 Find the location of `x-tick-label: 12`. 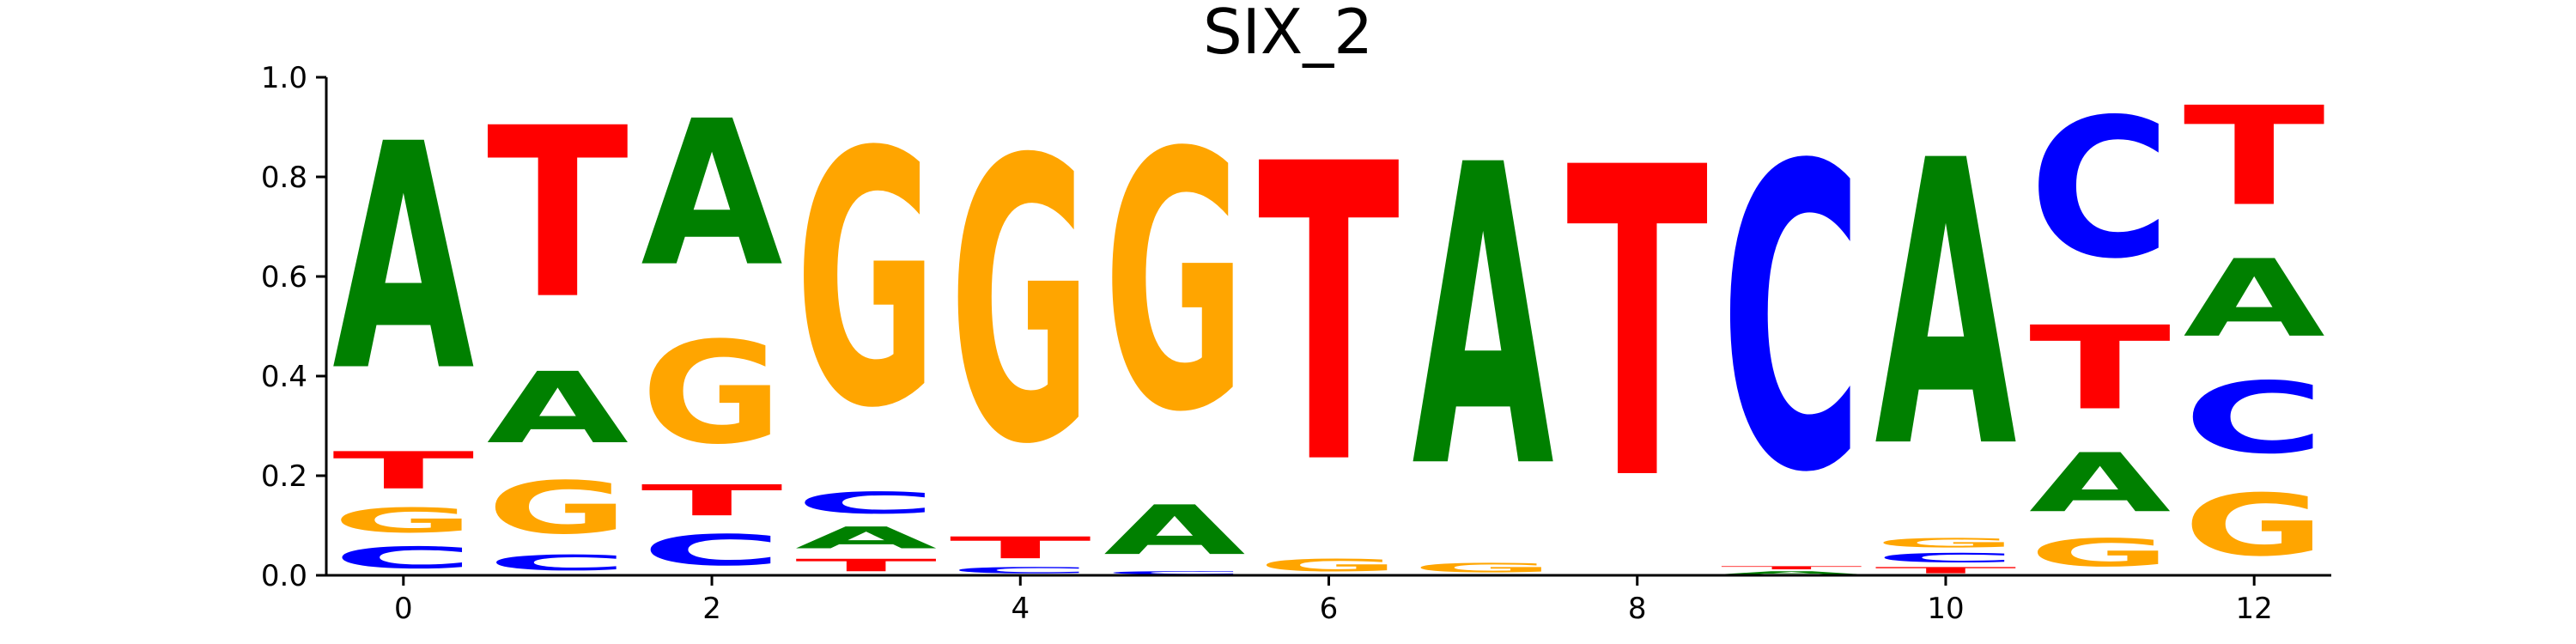

x-tick-label: 12 is located at coordinates (2254, 609).